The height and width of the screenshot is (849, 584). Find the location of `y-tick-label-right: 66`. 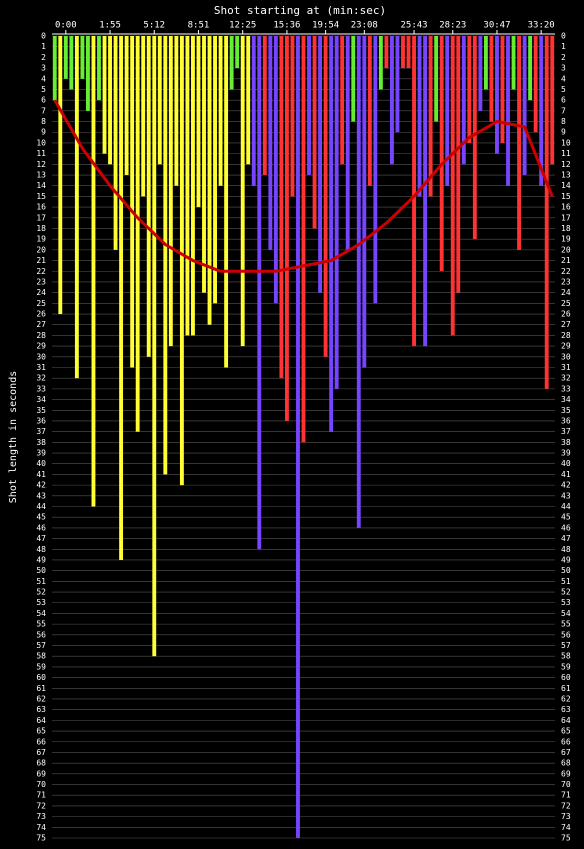

y-tick-label-right: 66 is located at coordinates (566, 741).